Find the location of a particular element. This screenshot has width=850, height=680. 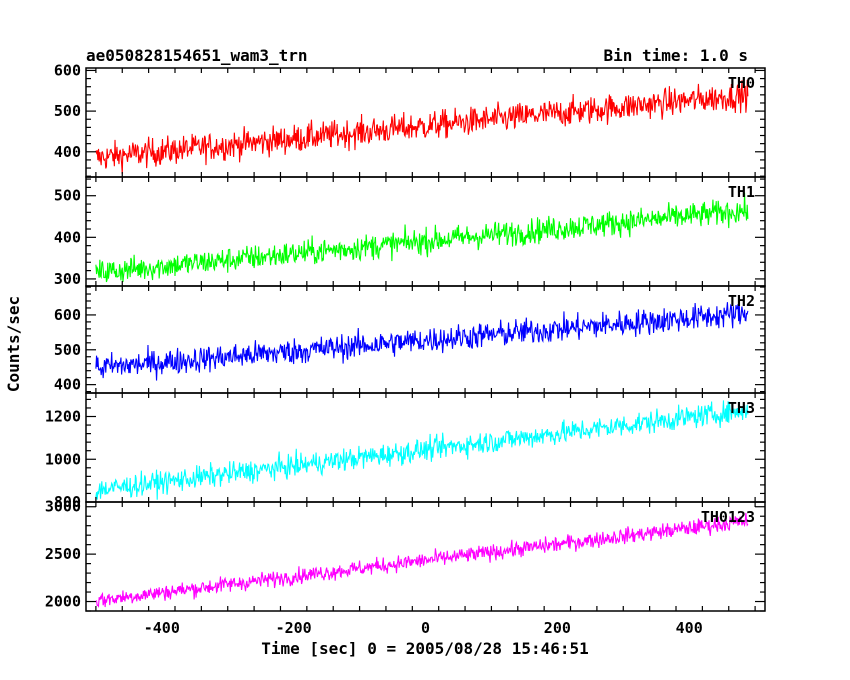

y-tick-label: 2000 is located at coordinates (63, 602).